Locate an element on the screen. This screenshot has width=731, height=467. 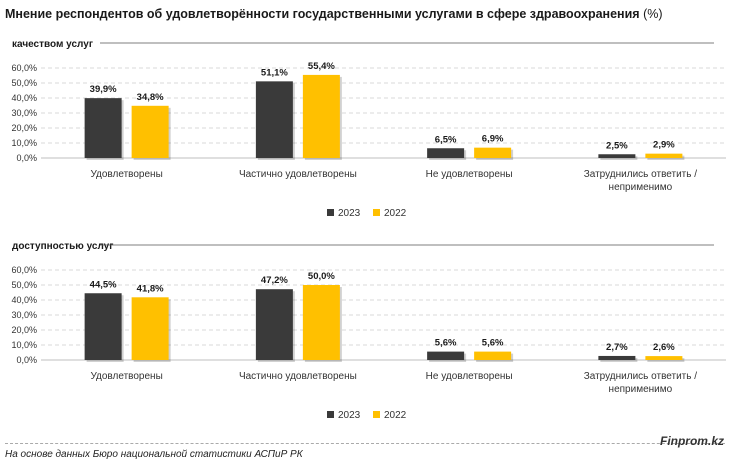
section-title: качеством услуг is located at coordinates (52, 44).